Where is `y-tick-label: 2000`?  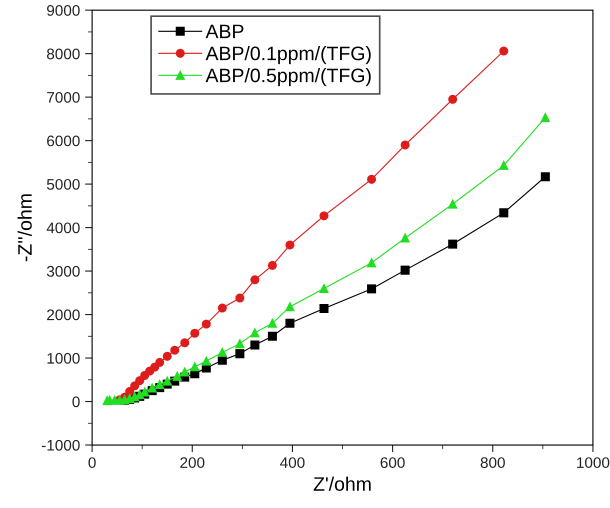 y-tick-label: 2000 is located at coordinates (63, 314).